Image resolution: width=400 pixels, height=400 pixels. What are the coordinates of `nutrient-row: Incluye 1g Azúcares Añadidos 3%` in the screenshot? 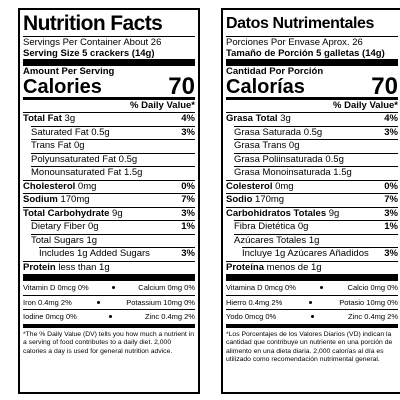 It's located at (320, 254).